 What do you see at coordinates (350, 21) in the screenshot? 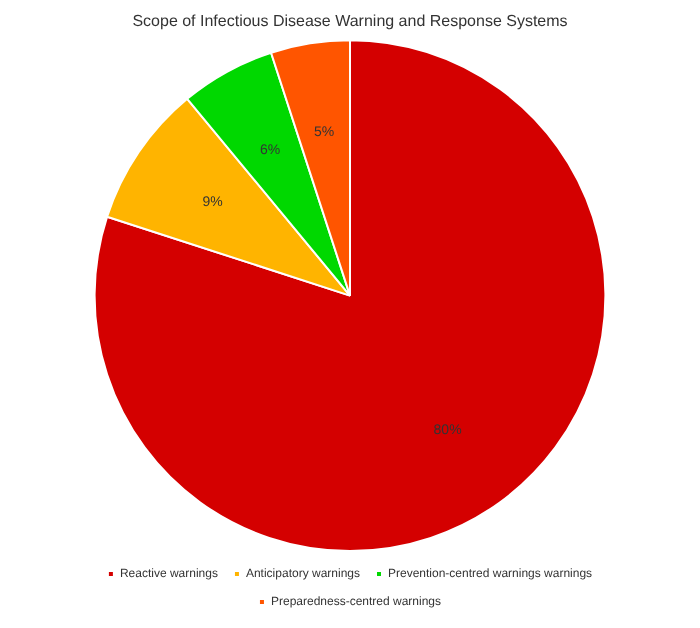
I see `chart-title: Scope of Infectious Disease Warning and Response Systems` at bounding box center [350, 21].